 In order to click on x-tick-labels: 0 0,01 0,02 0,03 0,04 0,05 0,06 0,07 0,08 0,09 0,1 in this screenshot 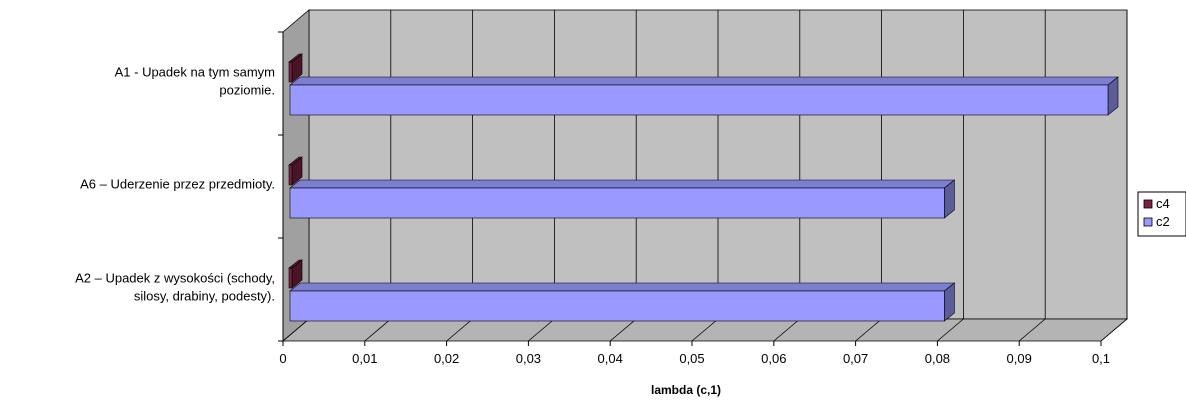, I will do `click(694, 358)`.